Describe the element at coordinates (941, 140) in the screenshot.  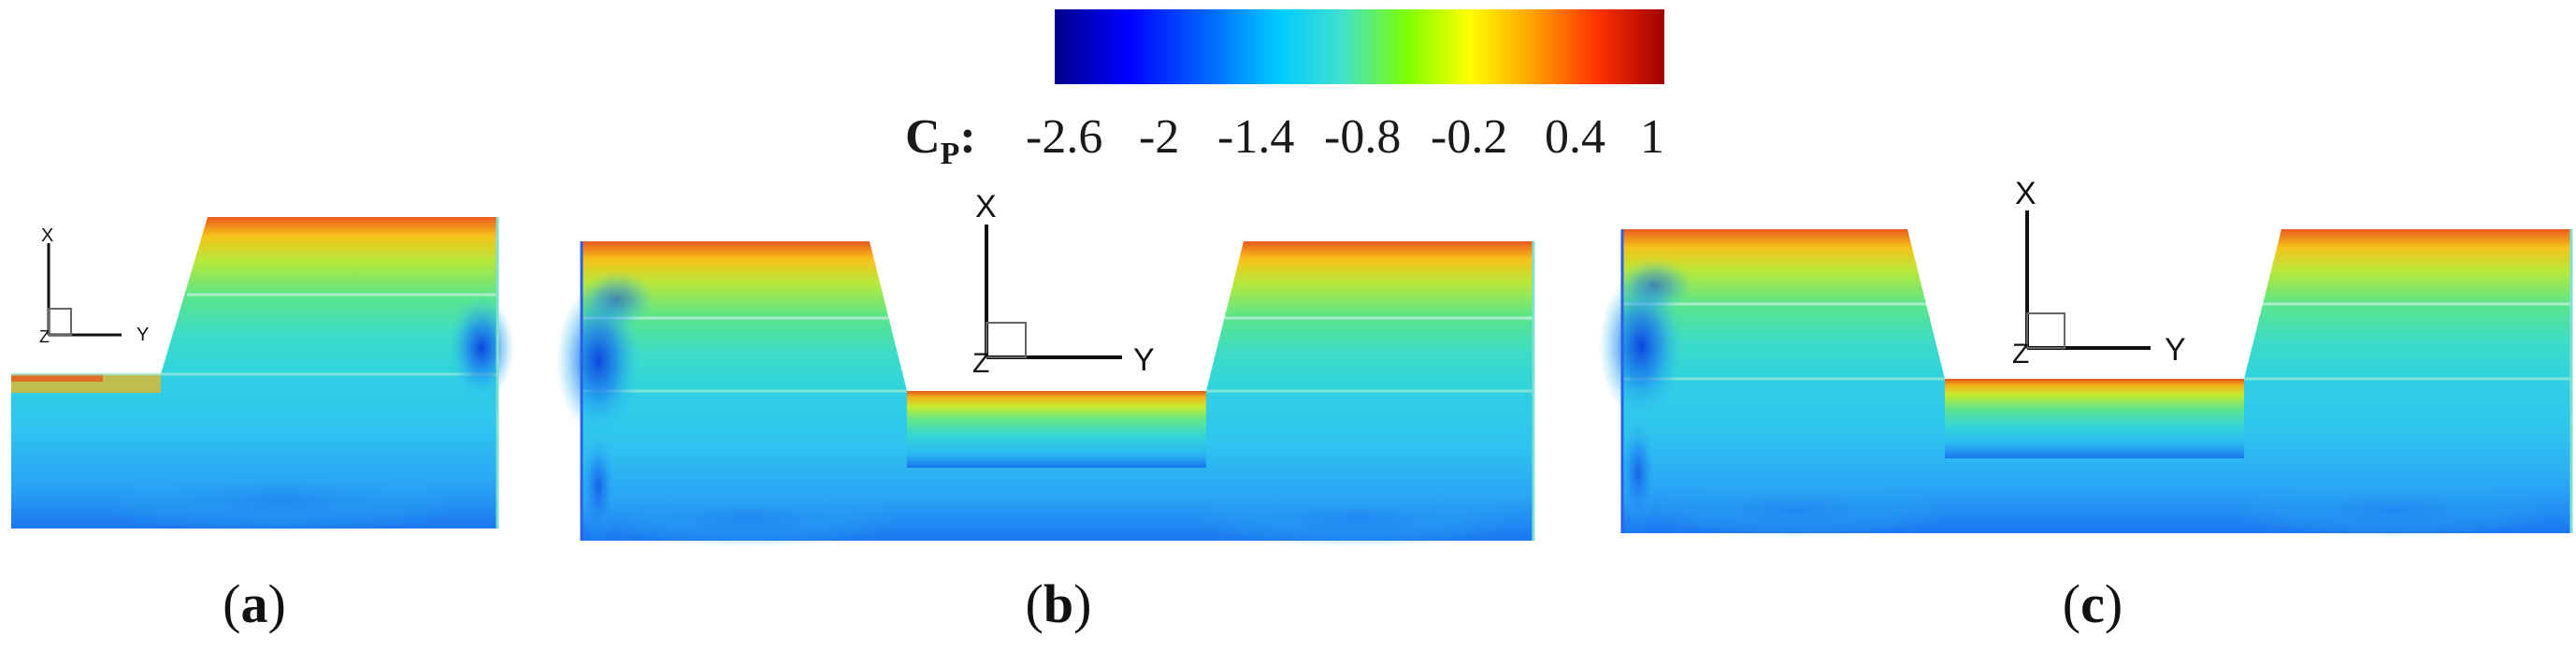
I see `cp-label: CP:` at that location.